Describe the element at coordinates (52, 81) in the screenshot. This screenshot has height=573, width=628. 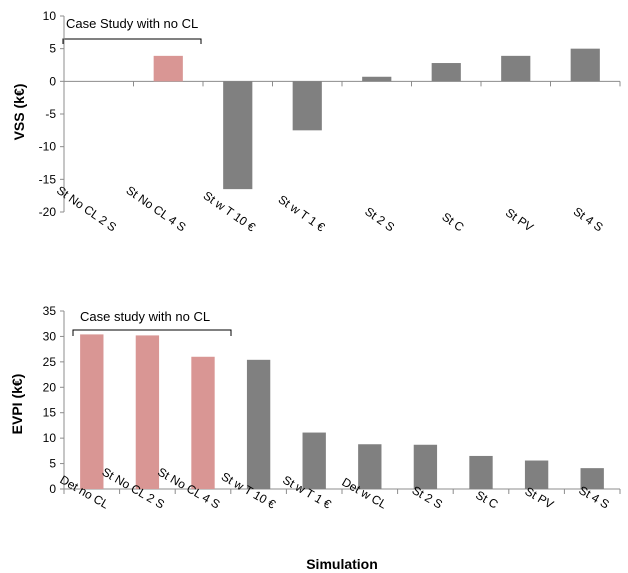
I see `vss-y-tick-label: 0` at that location.